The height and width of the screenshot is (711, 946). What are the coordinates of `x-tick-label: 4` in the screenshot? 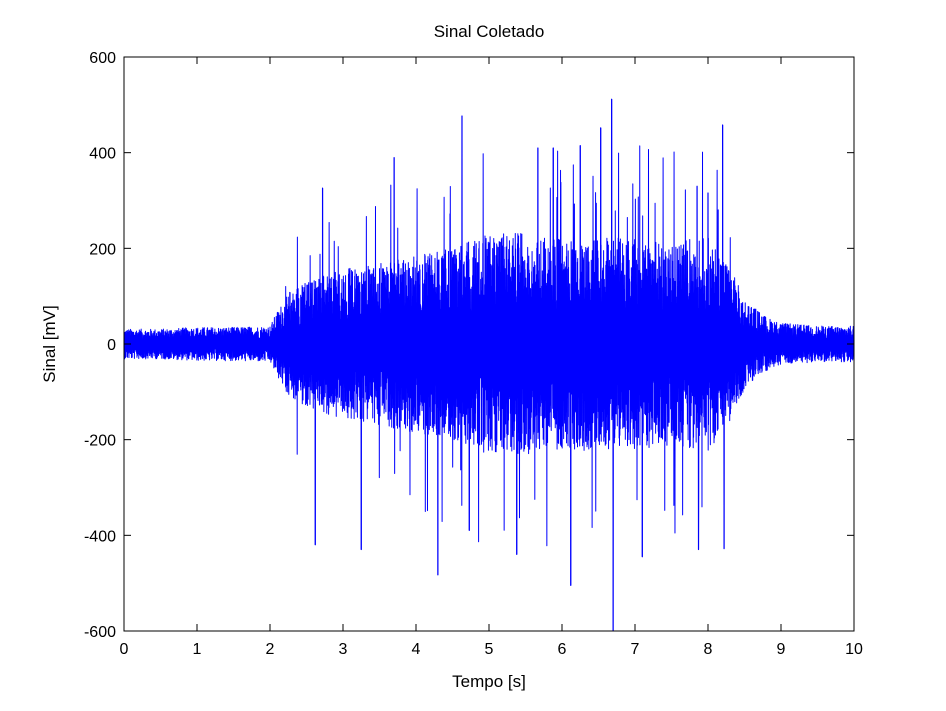 It's located at (416, 649).